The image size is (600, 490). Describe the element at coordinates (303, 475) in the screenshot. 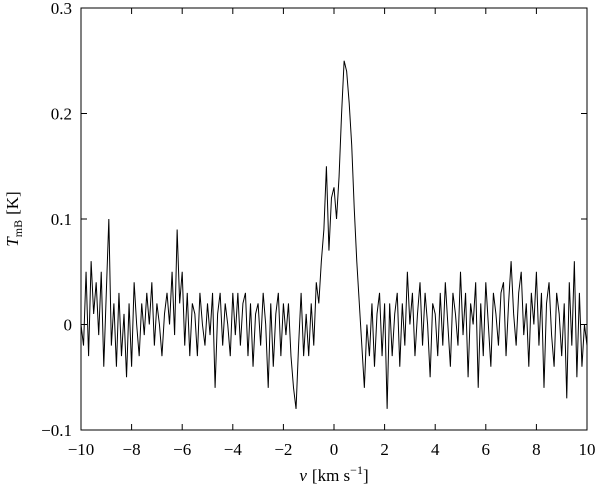

I see `x-label-symbol: v` at that location.